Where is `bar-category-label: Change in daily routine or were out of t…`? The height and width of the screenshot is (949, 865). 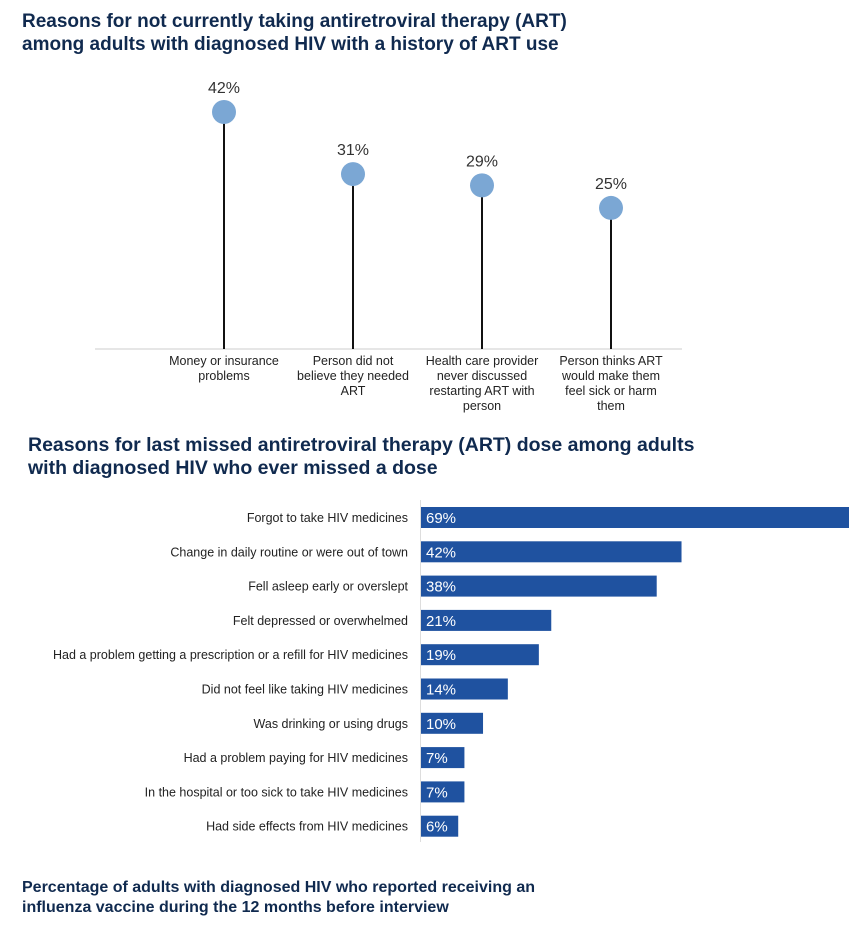 bar-category-label: Change in daily routine or were out of t… is located at coordinates (289, 552).